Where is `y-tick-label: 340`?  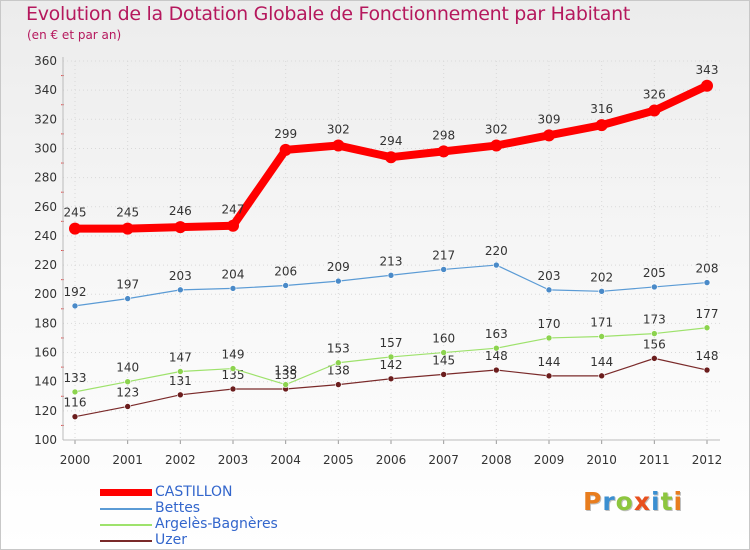 y-tick-label: 340 is located at coordinates (45, 90).